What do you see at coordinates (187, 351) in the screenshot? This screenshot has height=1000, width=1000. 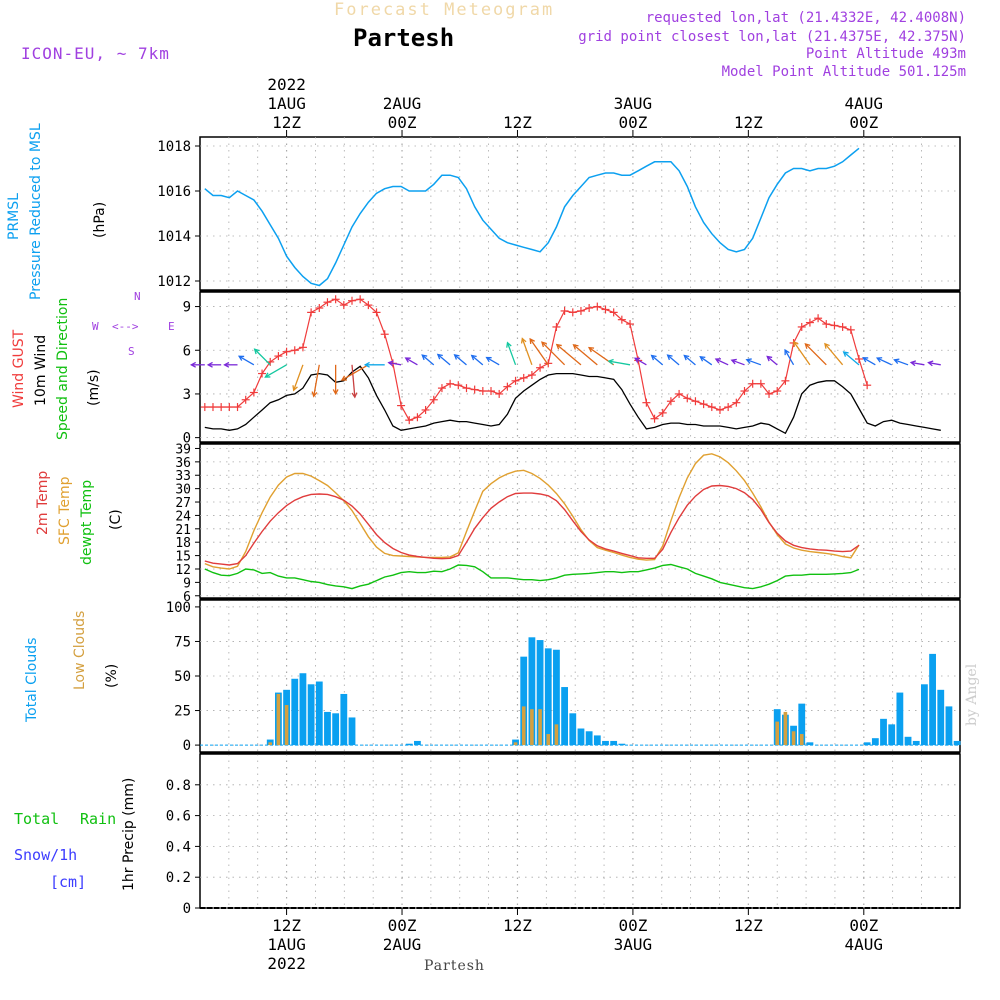 I see `wind-ytick-label: 6` at bounding box center [187, 351].